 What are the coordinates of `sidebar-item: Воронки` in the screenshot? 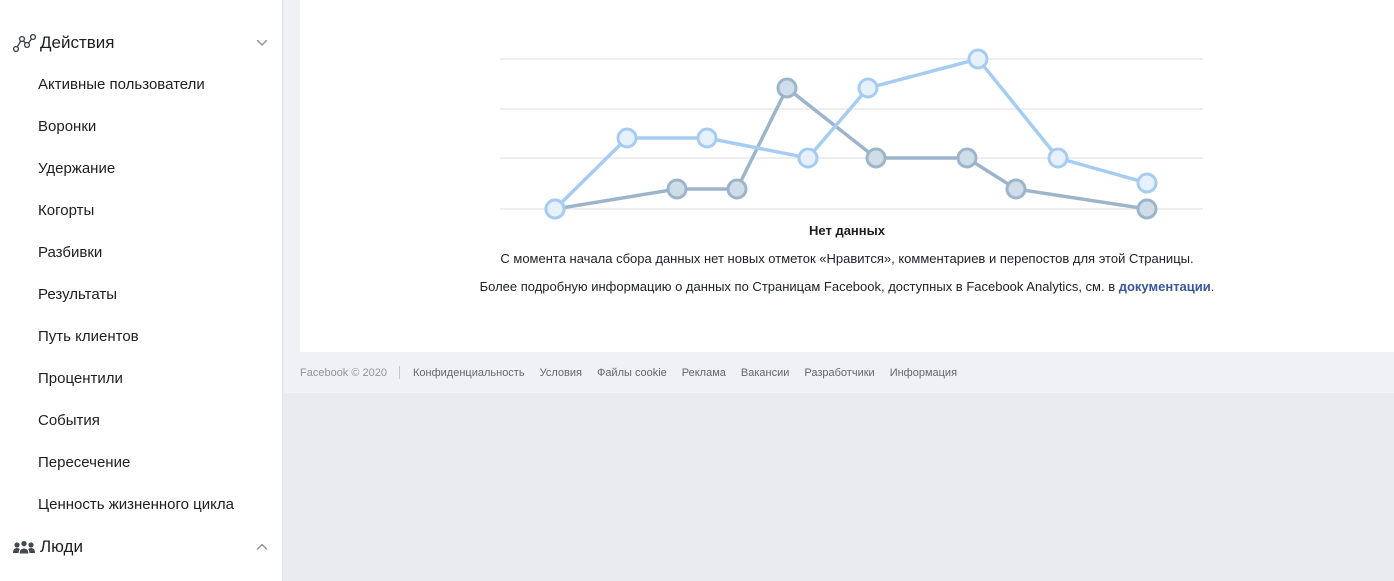 It's located at (67, 126).